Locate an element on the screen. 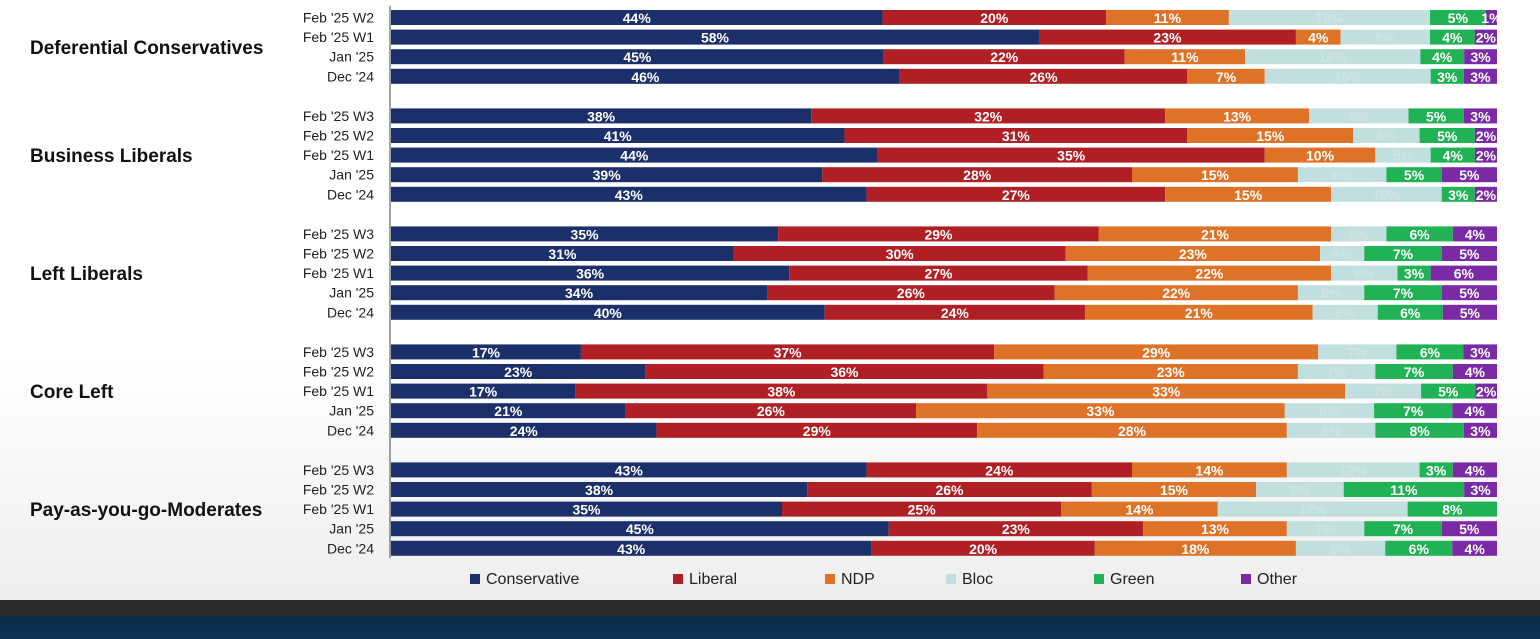  data-label: 15% is located at coordinates (1248, 195).